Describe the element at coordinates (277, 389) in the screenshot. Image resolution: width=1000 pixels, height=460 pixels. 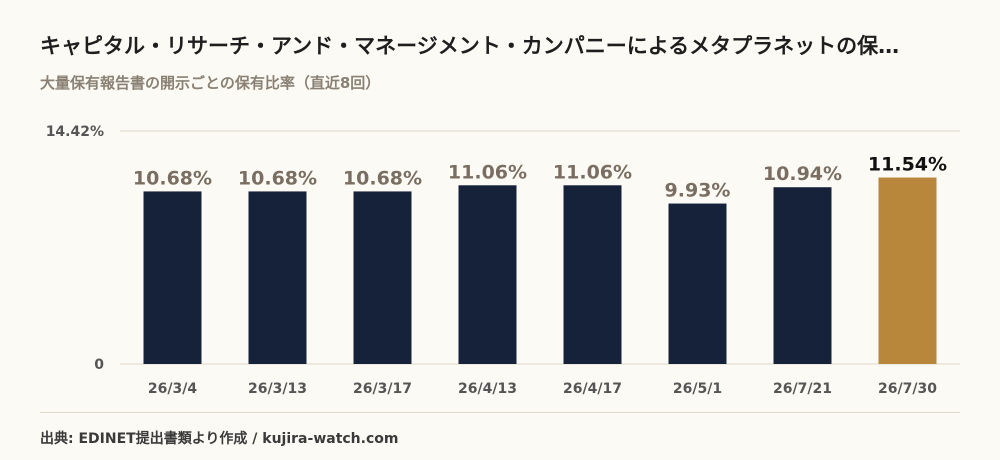
I see `x-tick-label: 26/3/13` at that location.